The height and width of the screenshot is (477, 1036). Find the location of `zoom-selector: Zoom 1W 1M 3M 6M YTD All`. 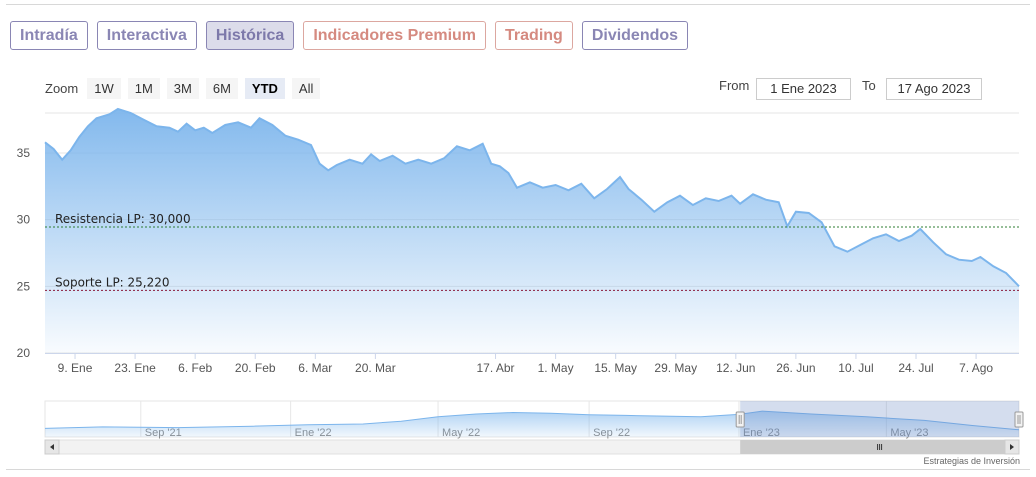

zoom-selector: Zoom 1W 1M 3M 6M YTD All is located at coordinates (183, 88).